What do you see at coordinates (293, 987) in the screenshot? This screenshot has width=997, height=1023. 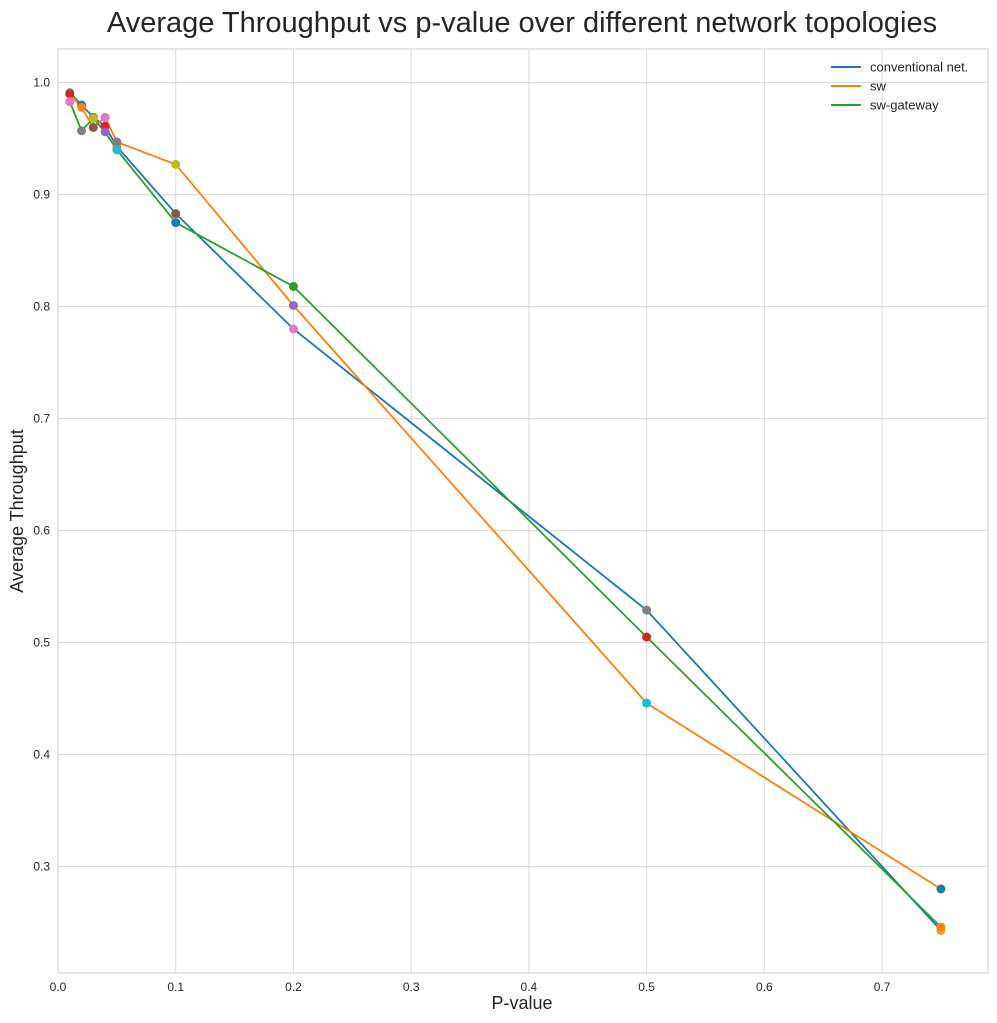 I see `x-tick-label: 0.2` at bounding box center [293, 987].